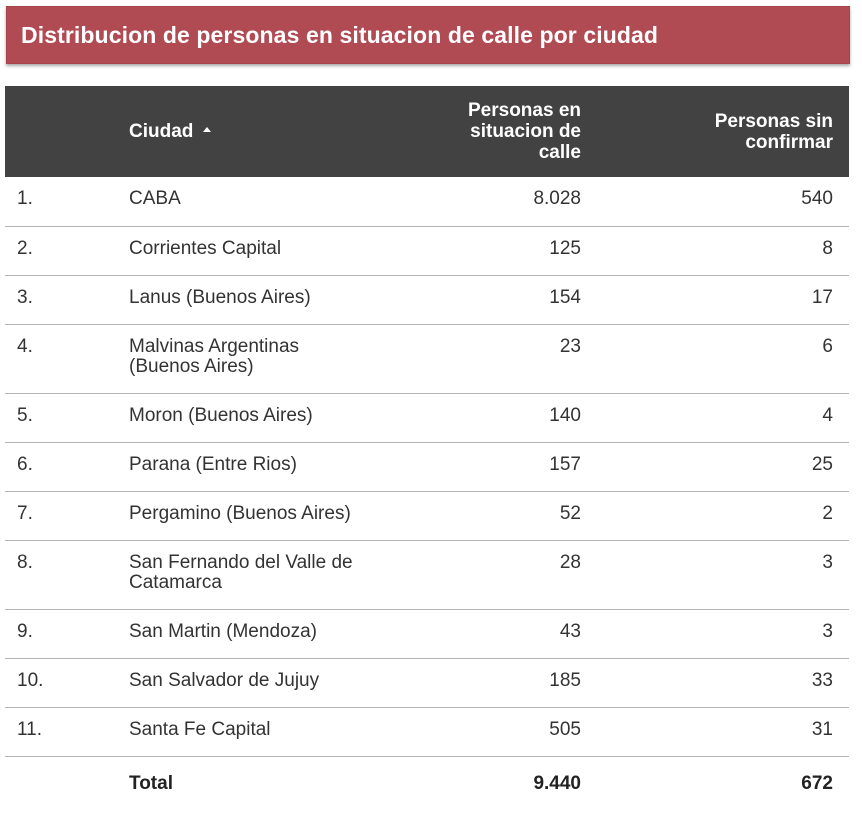 This screenshot has height=819, width=862. What do you see at coordinates (827, 415) in the screenshot?
I see `row-sin-confirmar: 4` at bounding box center [827, 415].